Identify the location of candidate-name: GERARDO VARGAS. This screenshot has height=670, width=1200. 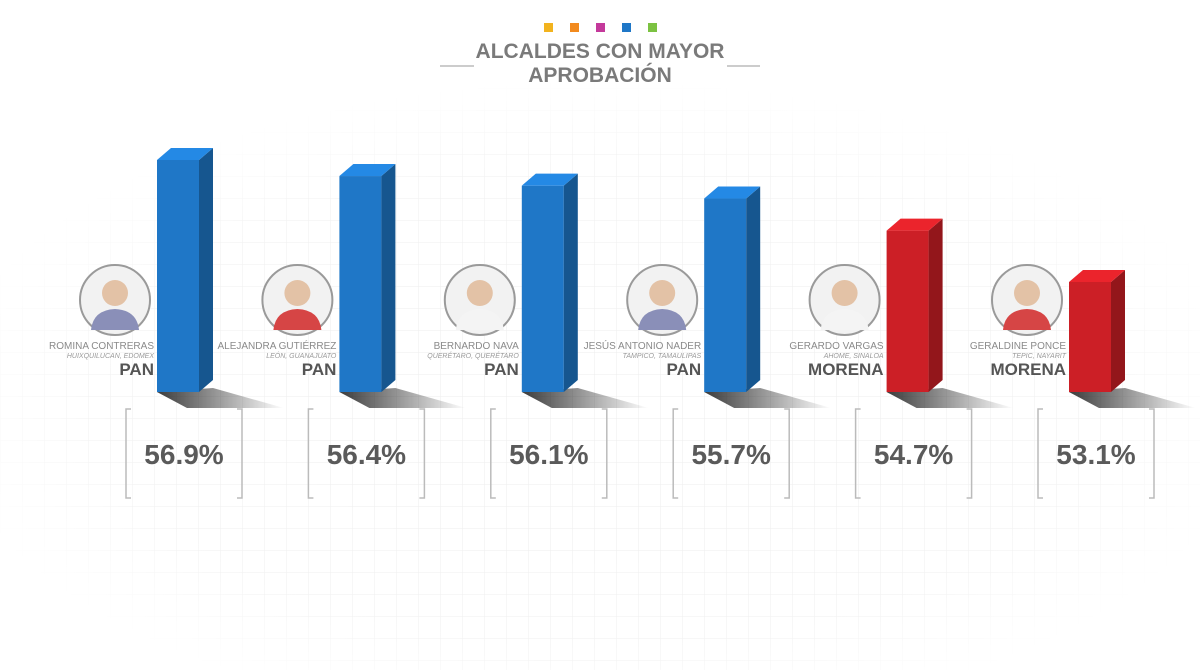
(836, 346).